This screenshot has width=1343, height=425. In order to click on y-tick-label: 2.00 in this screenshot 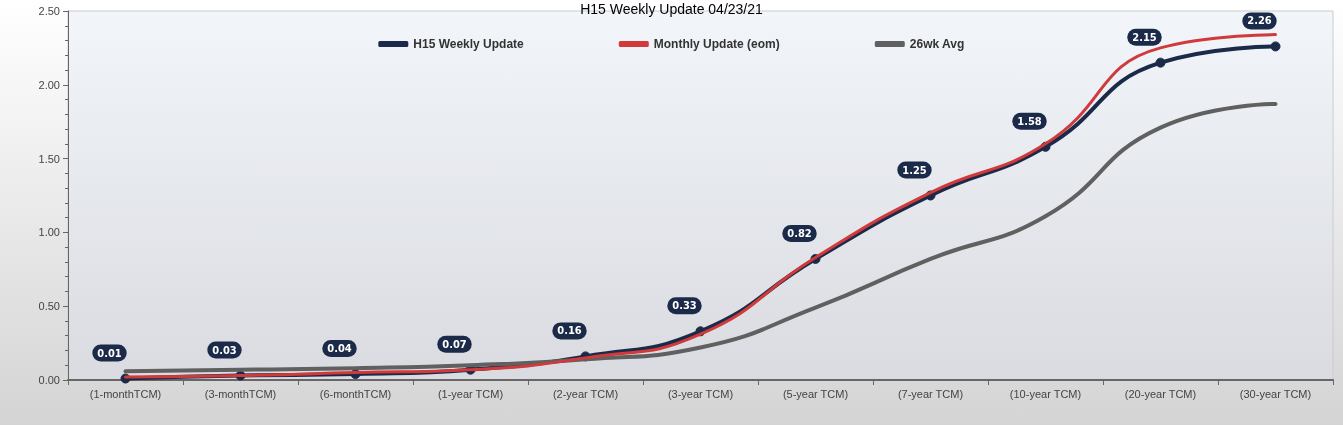, I will do `click(49, 84)`.